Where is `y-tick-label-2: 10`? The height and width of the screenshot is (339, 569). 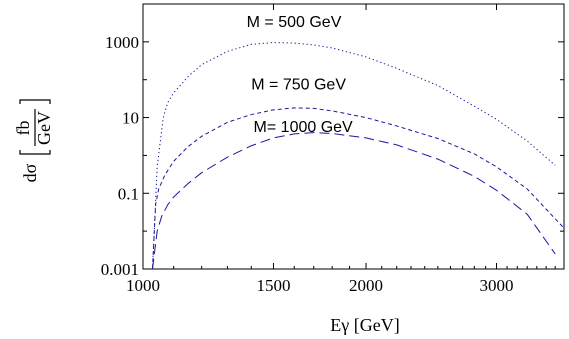
y-tick-label-2: 10 is located at coordinates (130, 118).